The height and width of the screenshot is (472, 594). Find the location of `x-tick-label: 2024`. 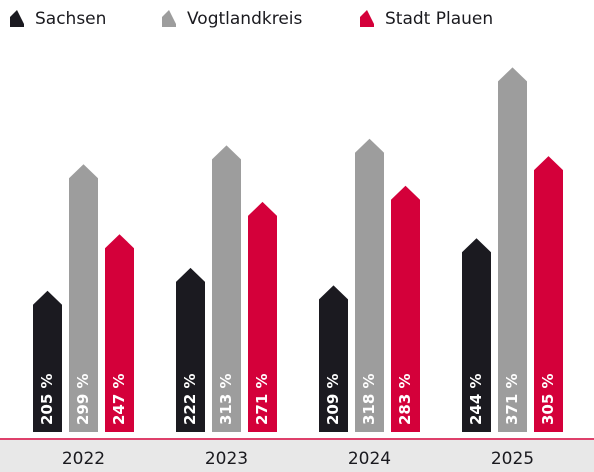

x-tick-label: 2024 is located at coordinates (369, 459).